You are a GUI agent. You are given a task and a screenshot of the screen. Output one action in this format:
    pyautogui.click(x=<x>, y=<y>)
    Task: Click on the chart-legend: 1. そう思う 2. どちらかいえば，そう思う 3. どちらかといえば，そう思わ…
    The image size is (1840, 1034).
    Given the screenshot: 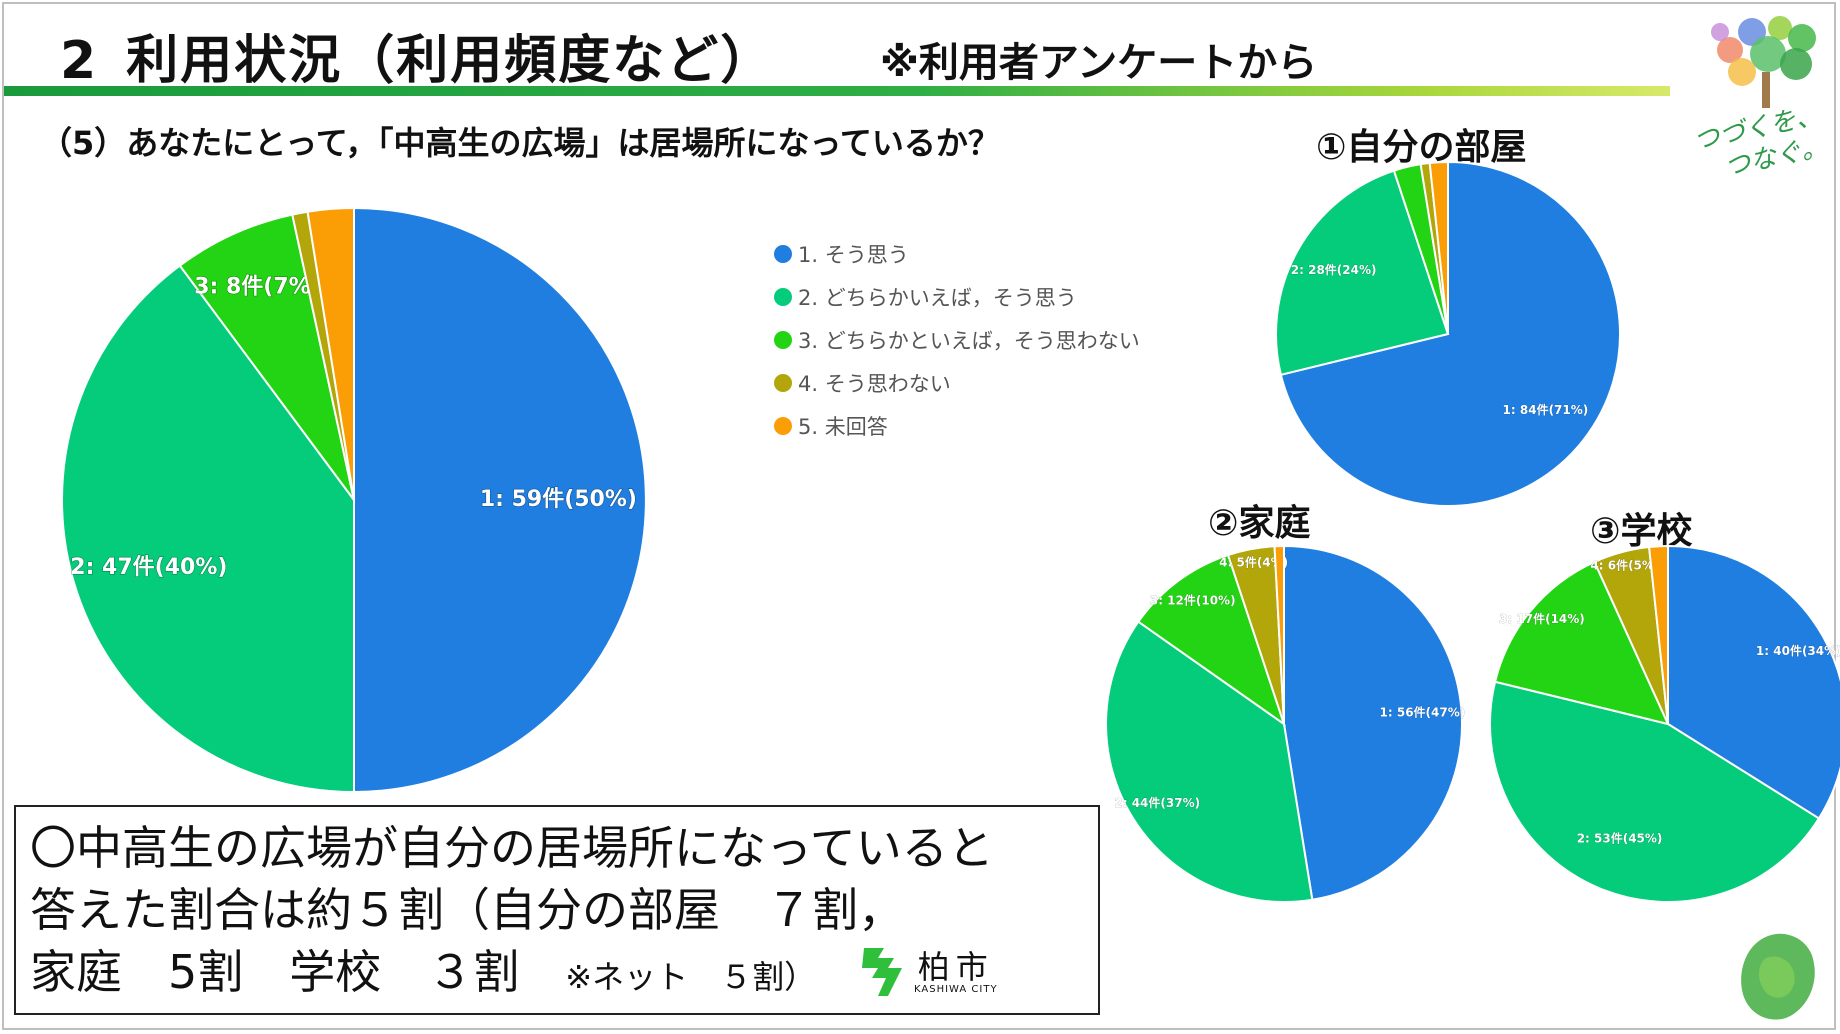 What is the action you would take?
    pyautogui.click(x=957, y=339)
    